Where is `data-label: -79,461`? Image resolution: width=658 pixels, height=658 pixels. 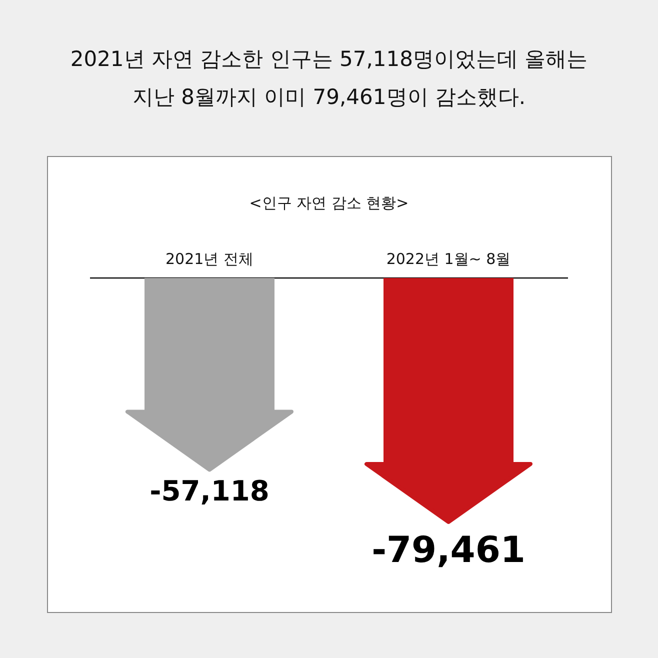
data-label: -79,461 is located at coordinates (449, 550).